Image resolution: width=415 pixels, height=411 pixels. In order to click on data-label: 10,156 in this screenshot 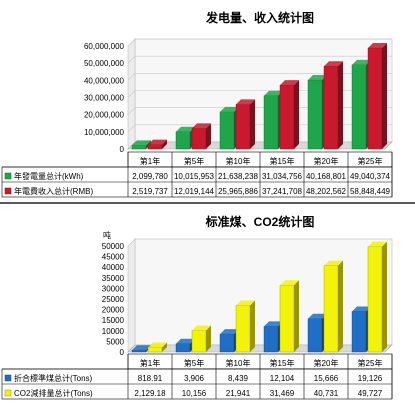, I will do `click(194, 393)`.